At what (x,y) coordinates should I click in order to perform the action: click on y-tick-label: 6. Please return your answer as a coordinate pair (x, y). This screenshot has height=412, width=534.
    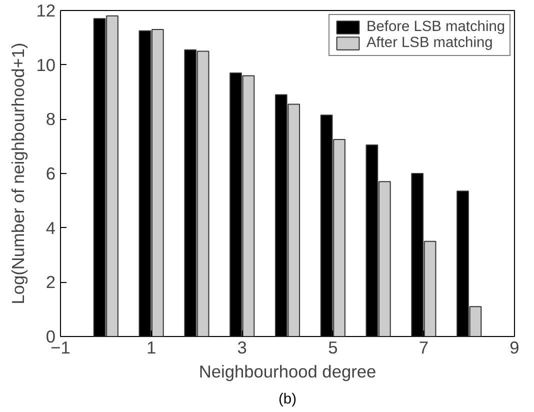
    Looking at the image, I should click on (51, 174).